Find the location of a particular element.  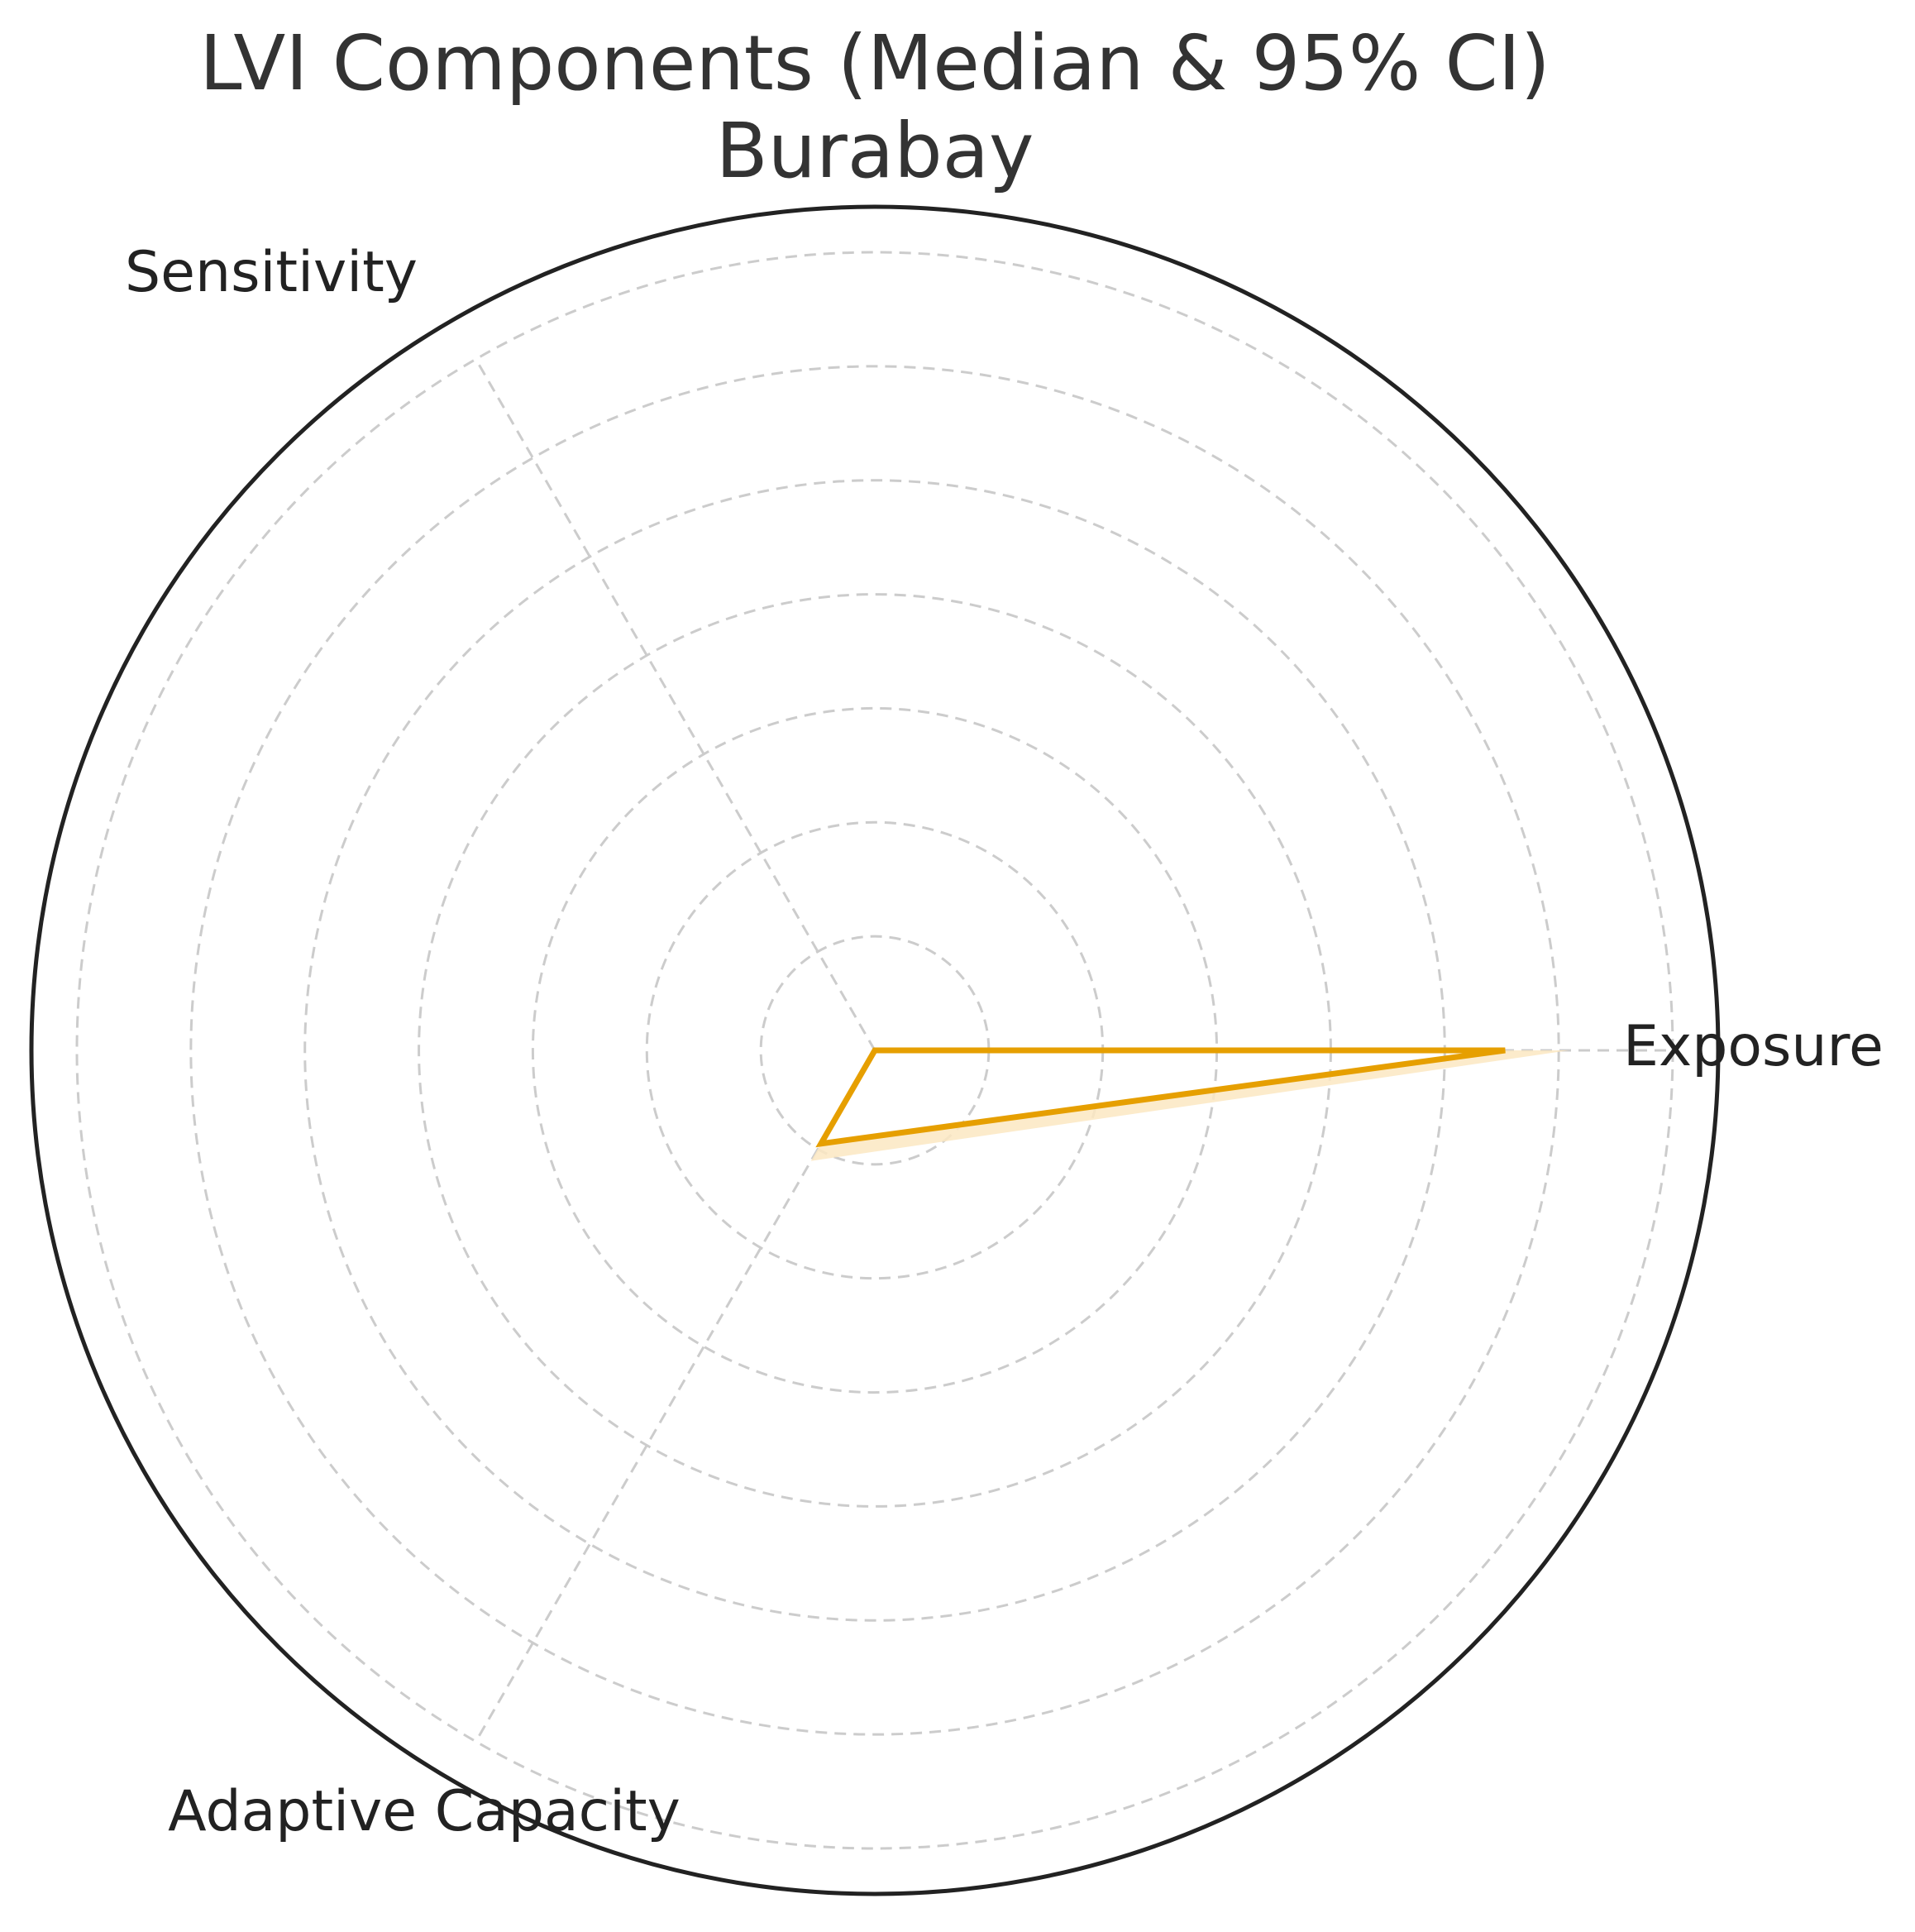

axis-label-exposure: Exposure is located at coordinates (1753, 1046).